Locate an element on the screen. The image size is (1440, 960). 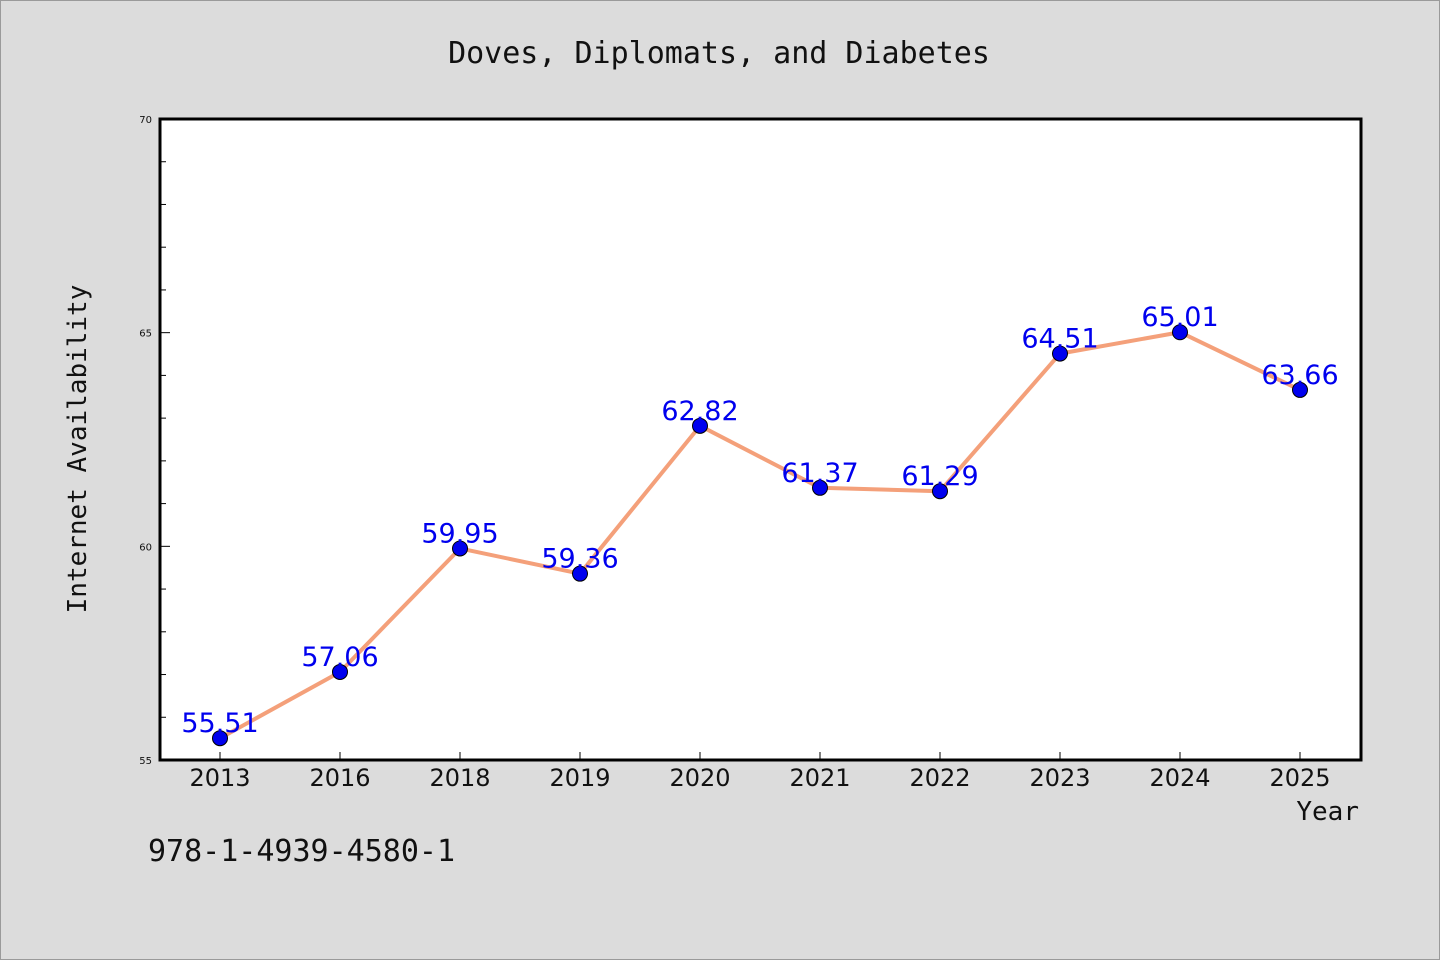
y-axis-ticks: 55 60 65 70 is located at coordinates (154, 441).